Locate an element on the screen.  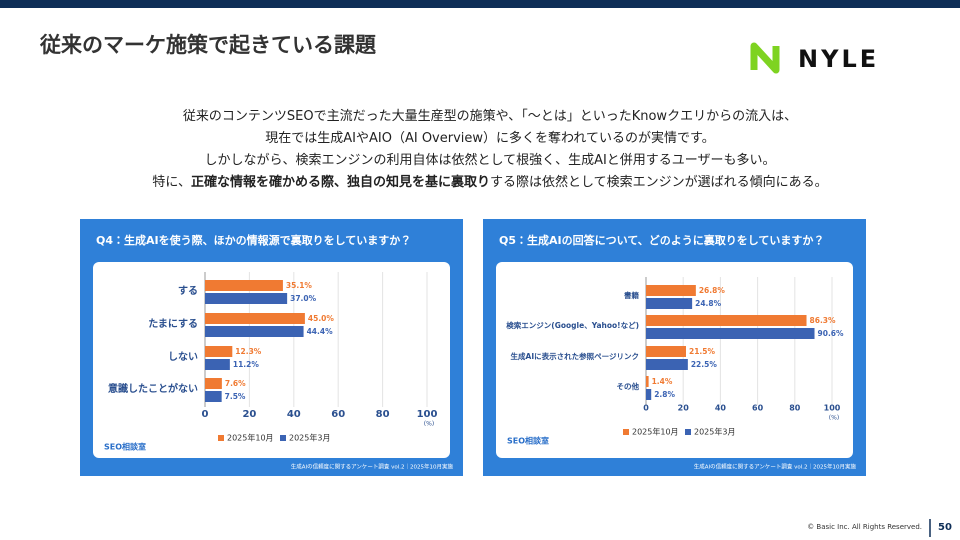
value-label: 22.5% is located at coordinates (704, 364).